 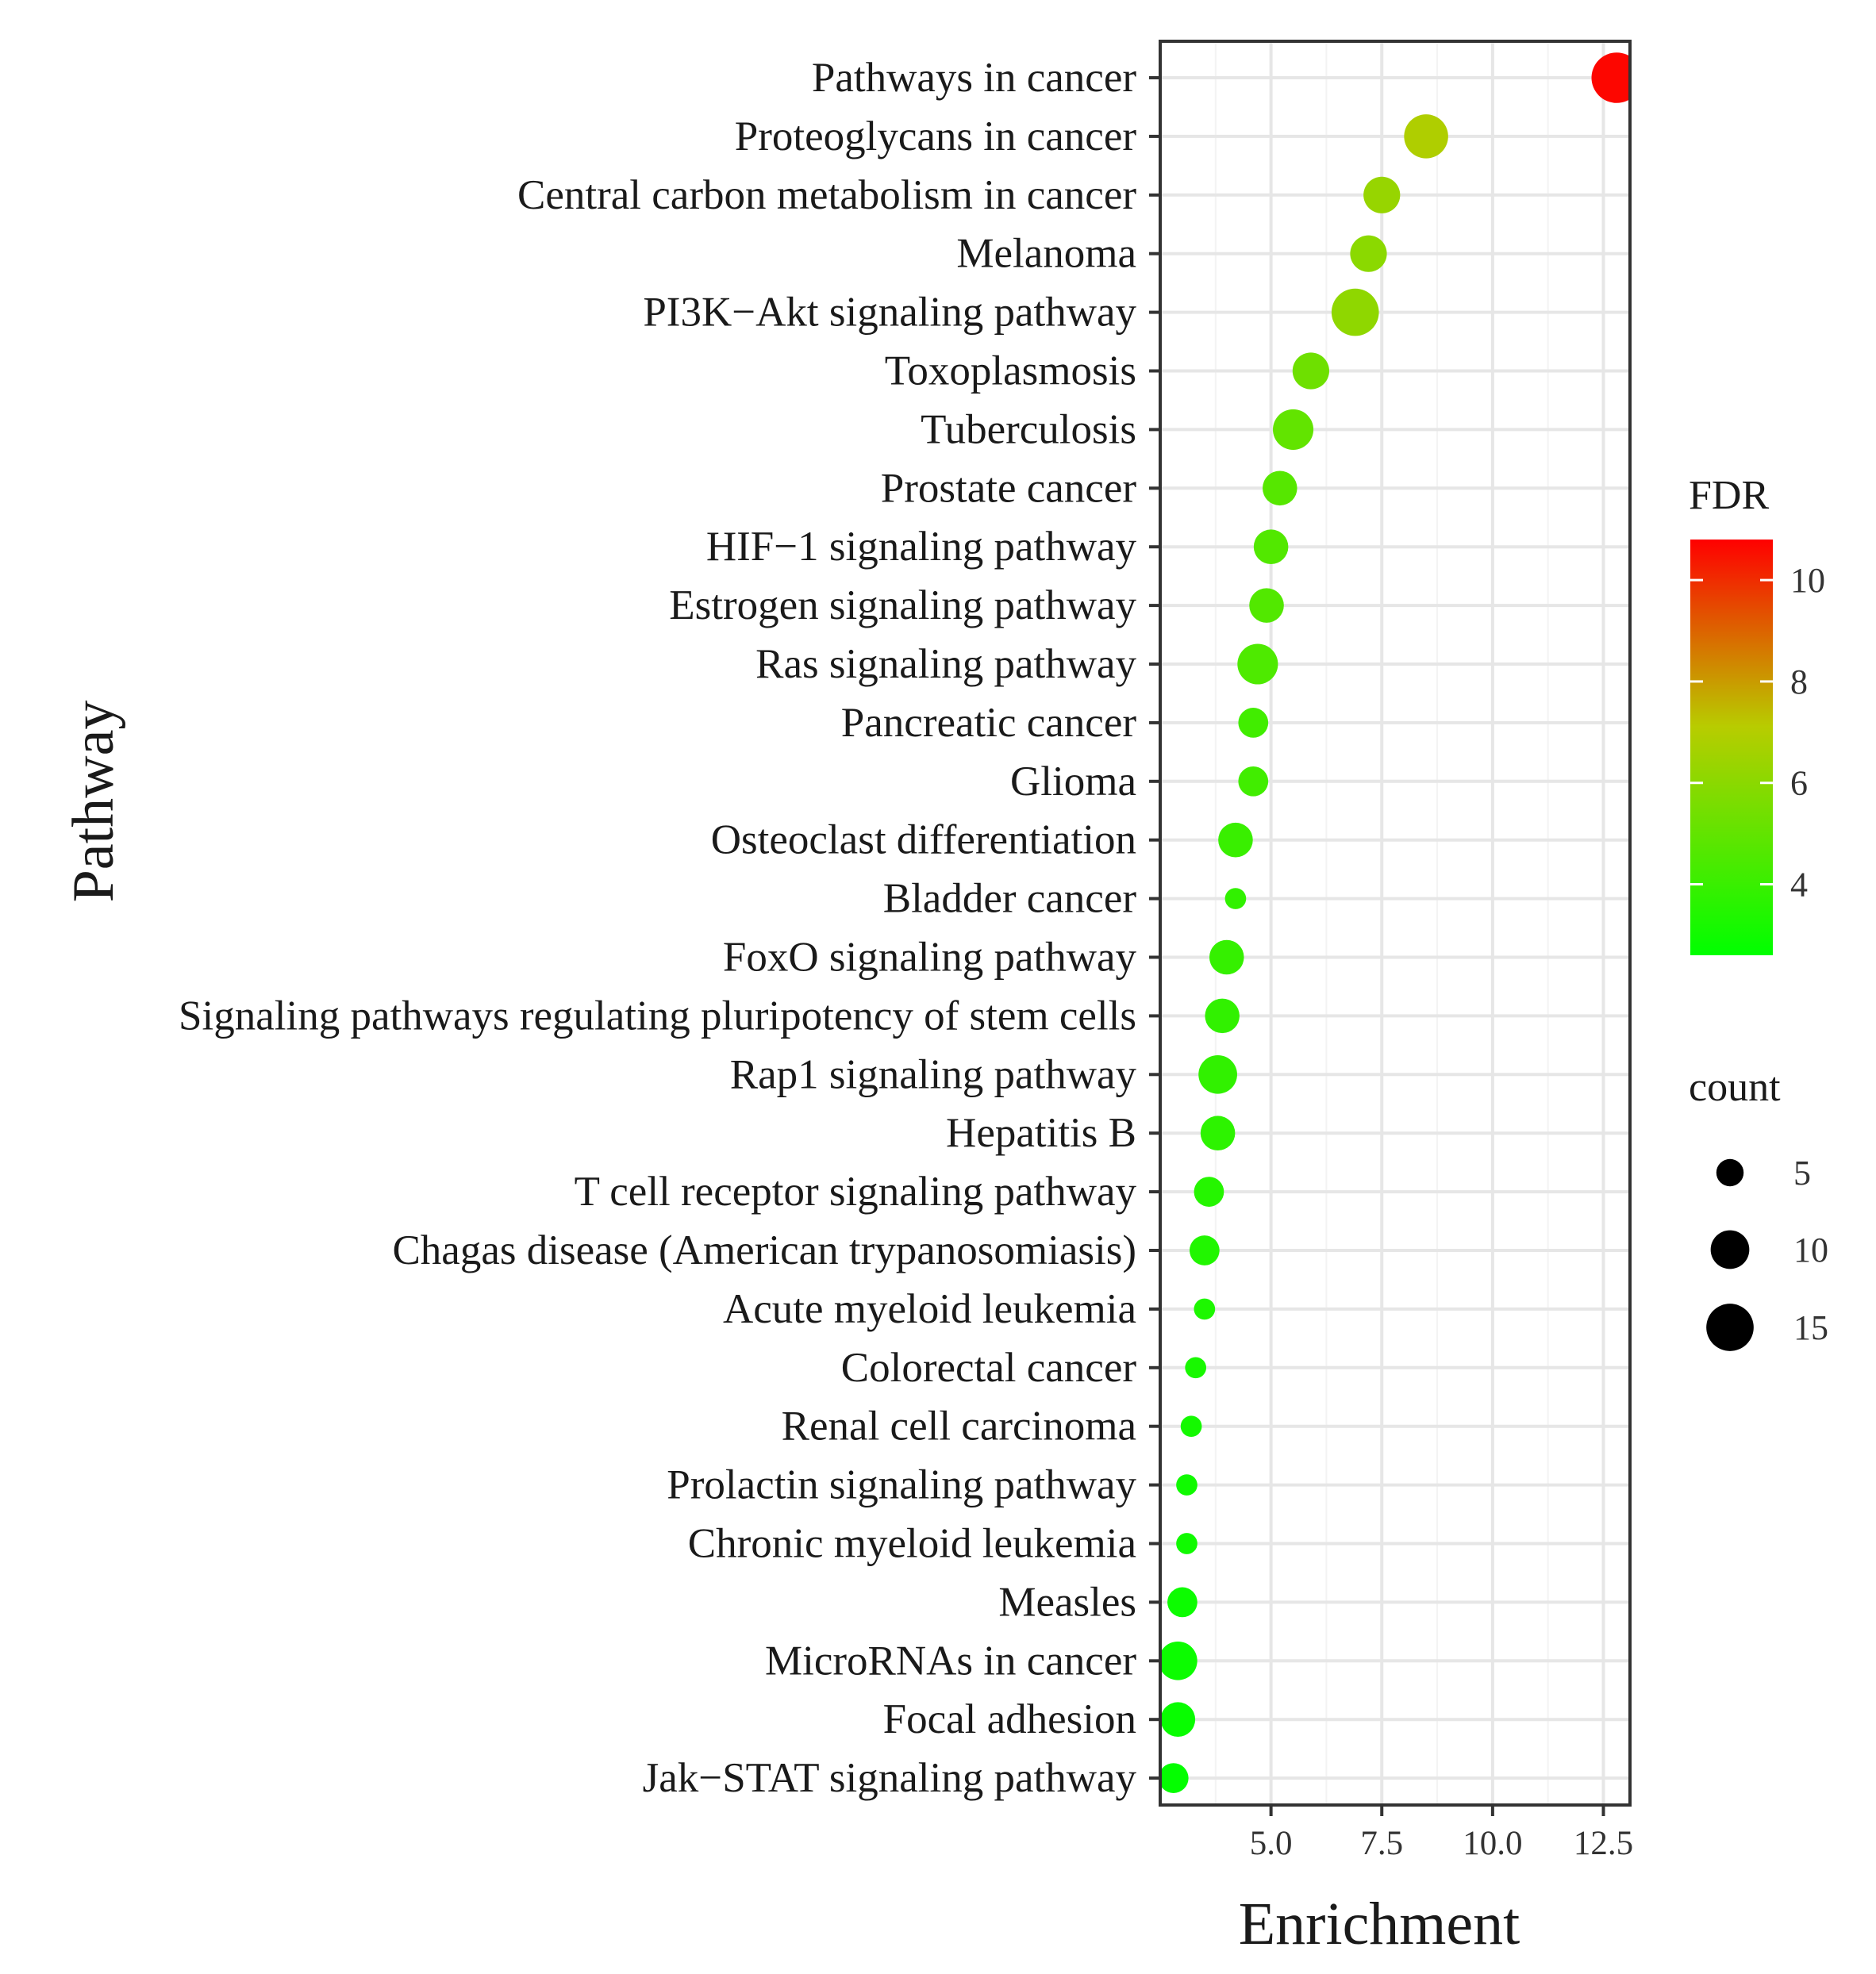 I want to click on y-tick-label: T cell receptor signaling pathway, so click(x=856, y=1192).